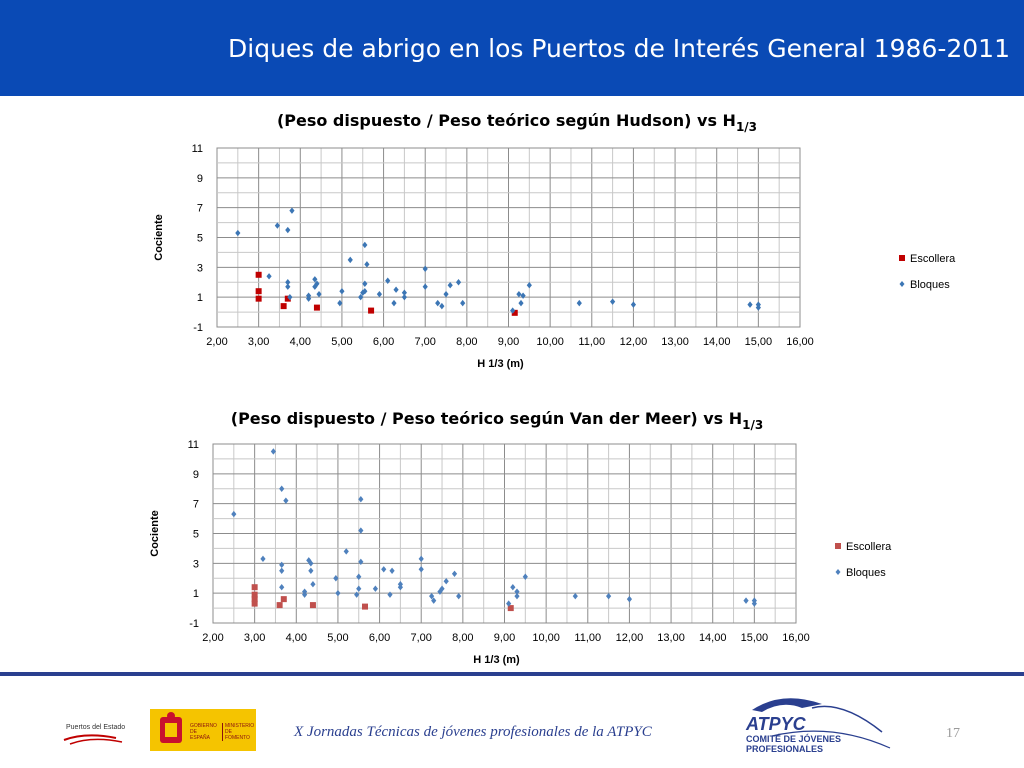 This screenshot has height=768, width=1024. What do you see at coordinates (776, 724) in the screenshot?
I see `svg-text: ATPYC` at bounding box center [776, 724].